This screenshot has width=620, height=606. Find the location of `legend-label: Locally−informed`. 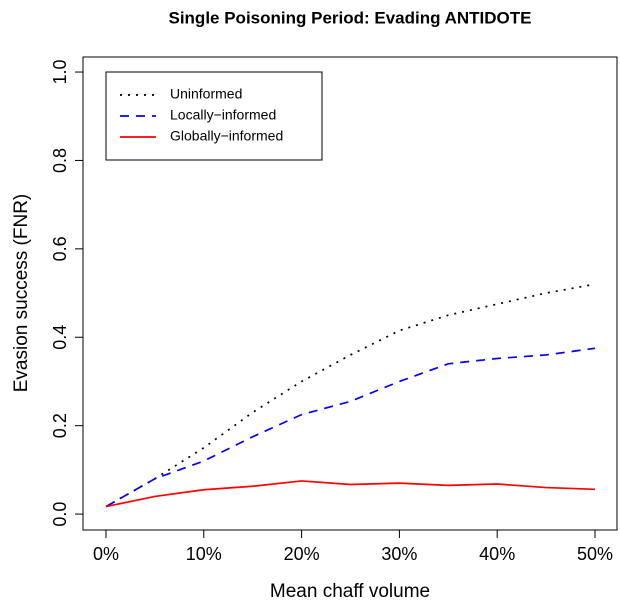

legend-label: Locally−informed is located at coordinates (223, 115).